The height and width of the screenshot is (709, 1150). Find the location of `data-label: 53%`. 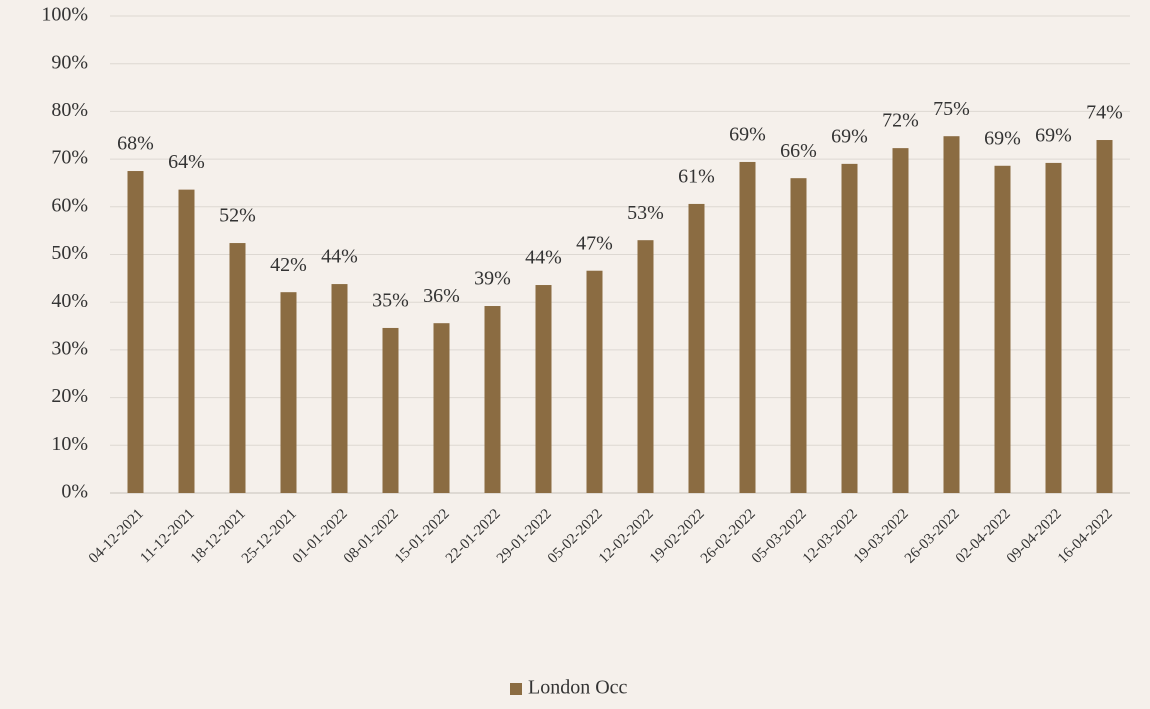

data-label: 53% is located at coordinates (645, 213).